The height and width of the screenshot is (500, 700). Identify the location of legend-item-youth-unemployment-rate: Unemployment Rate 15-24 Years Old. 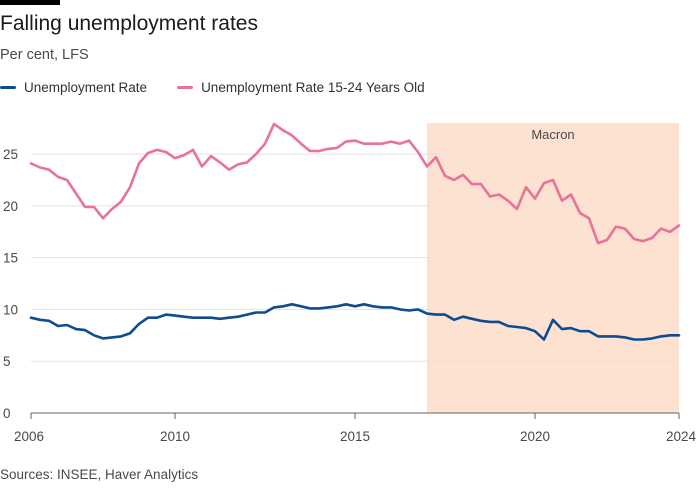
(301, 87).